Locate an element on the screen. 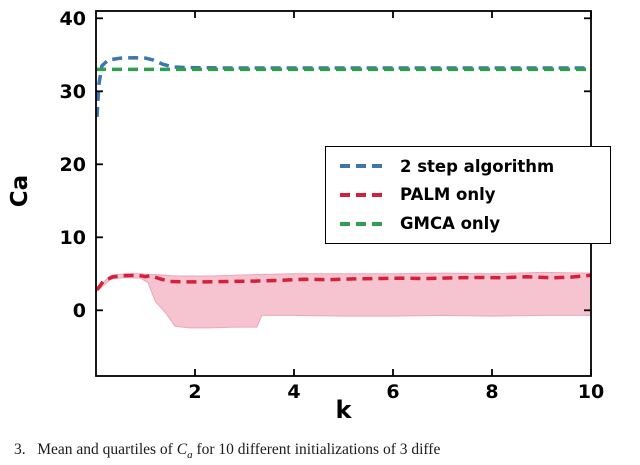 The image size is (640, 465). legend-box: 2 step algorithm PALM only GMCA only is located at coordinates (468, 195).